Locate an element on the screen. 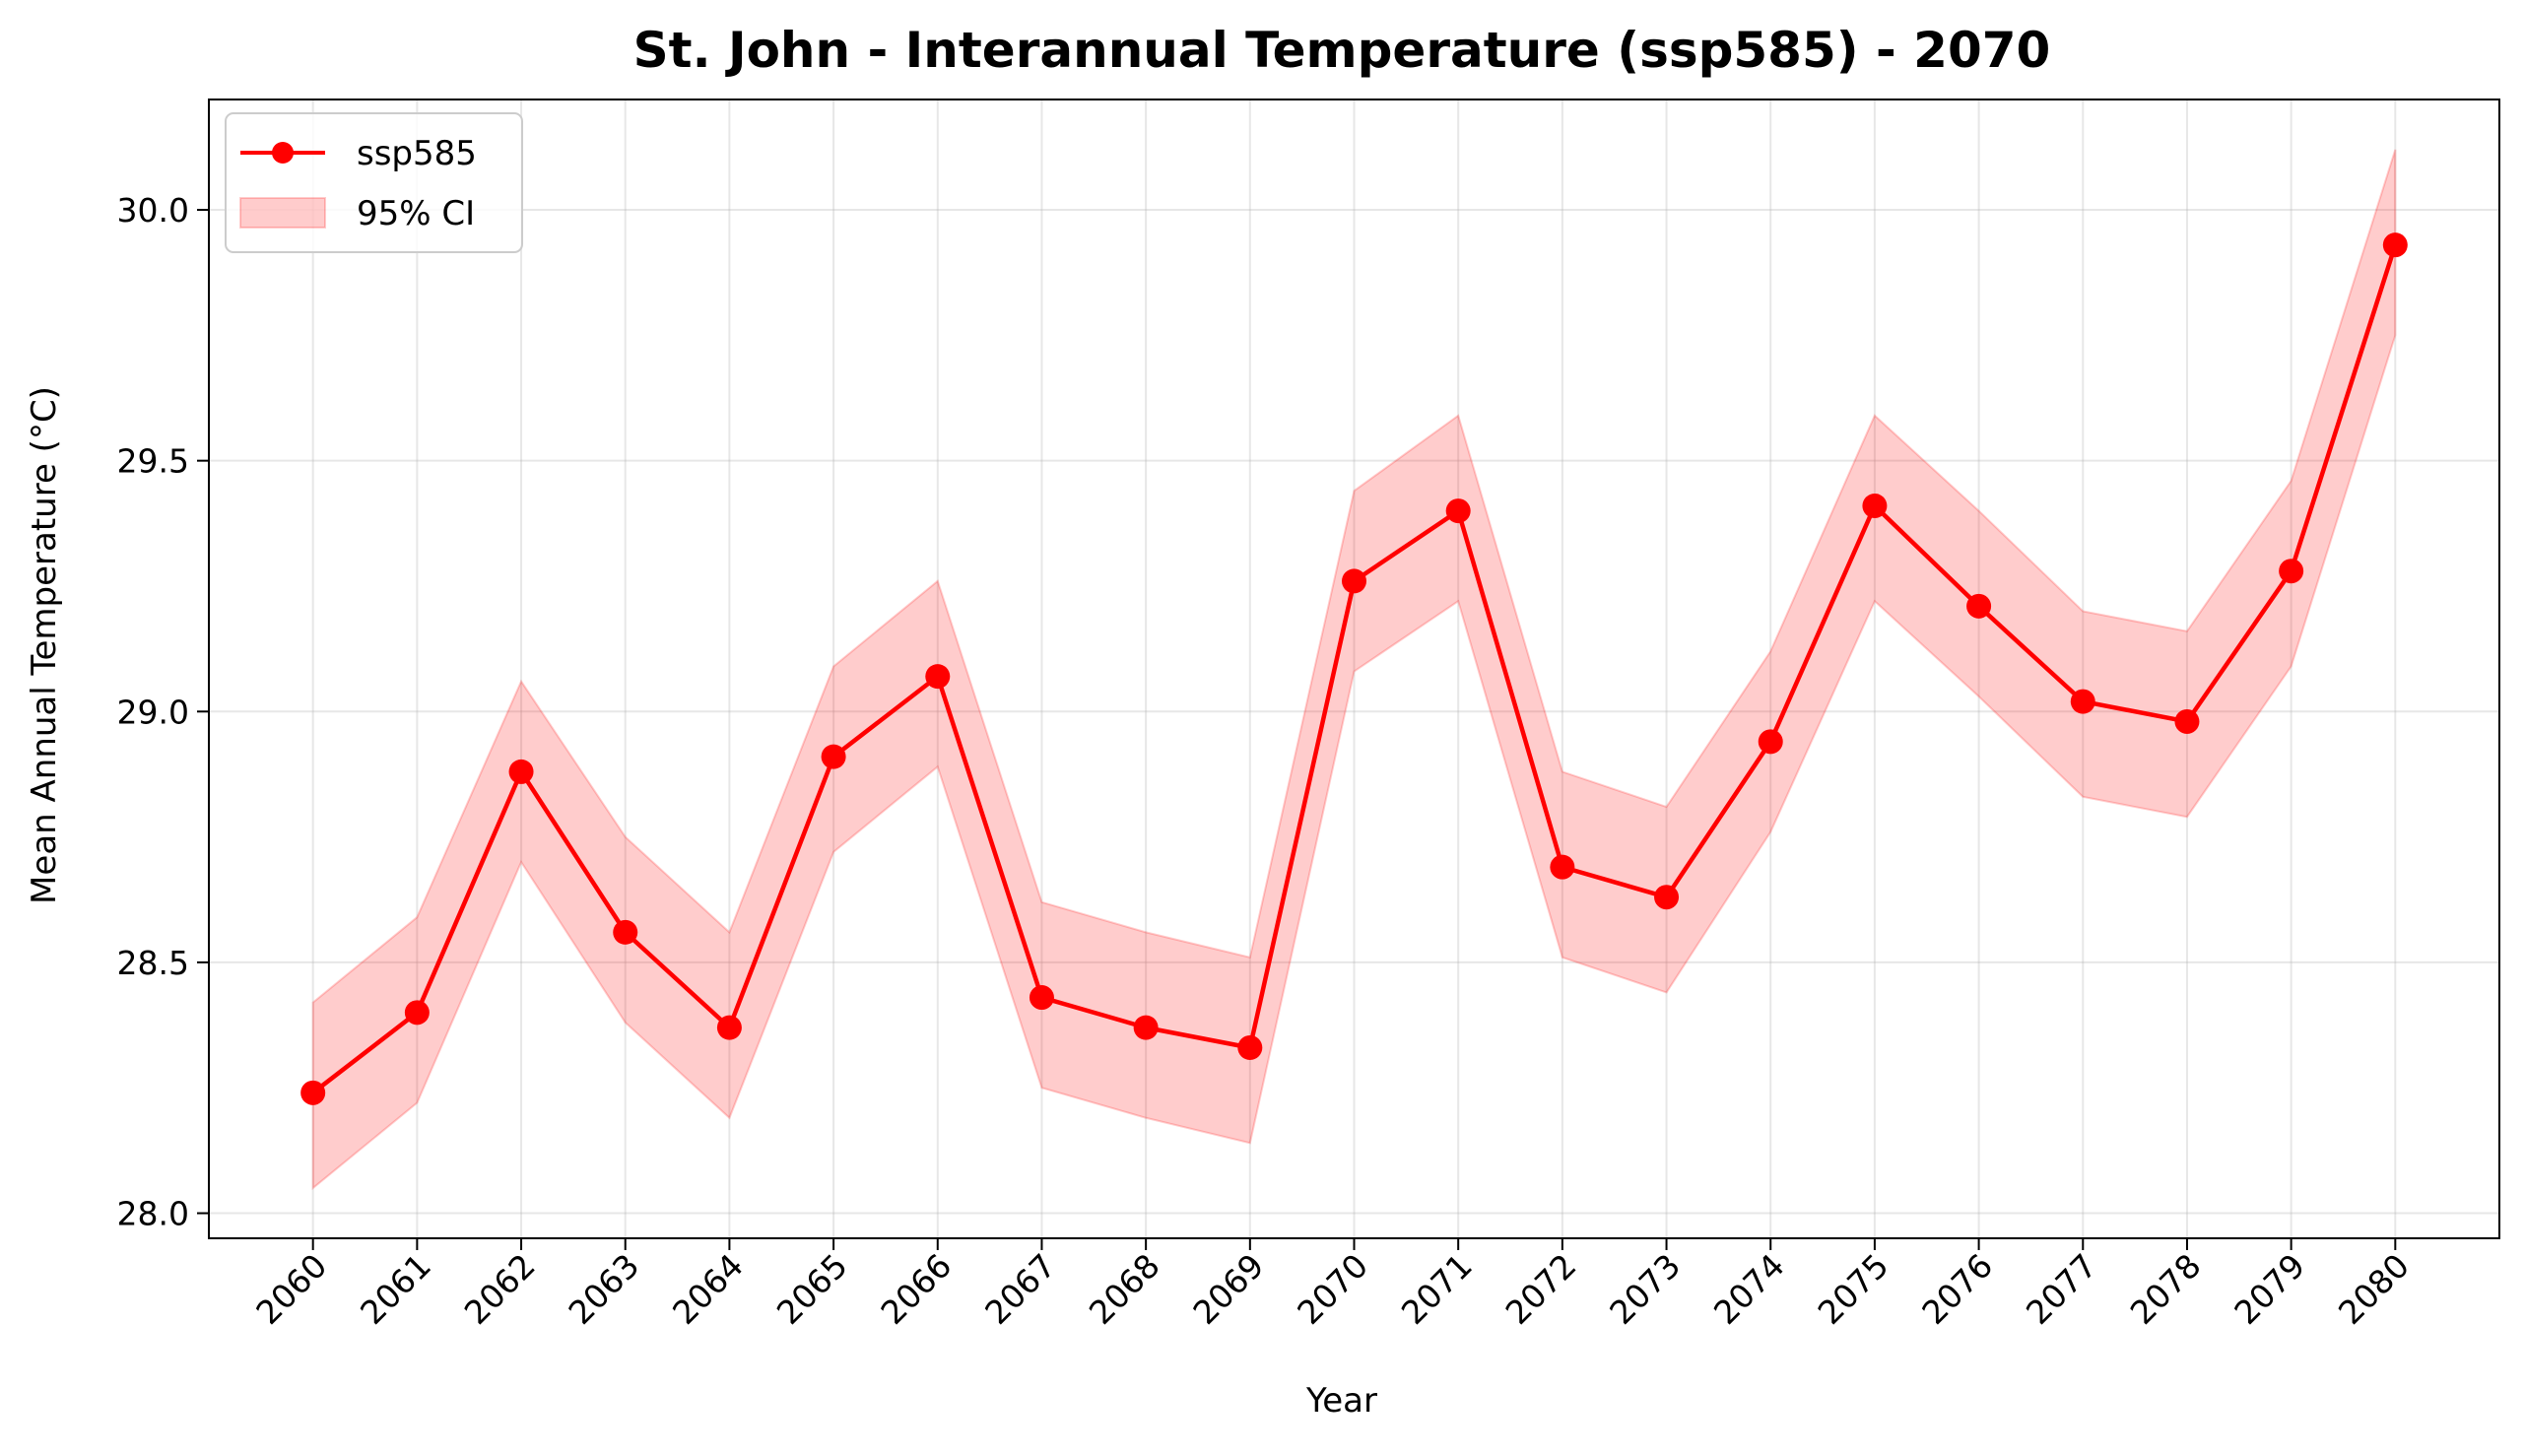 The width and height of the screenshot is (2525, 1456). legend-label-band: 95% CI is located at coordinates (416, 213).